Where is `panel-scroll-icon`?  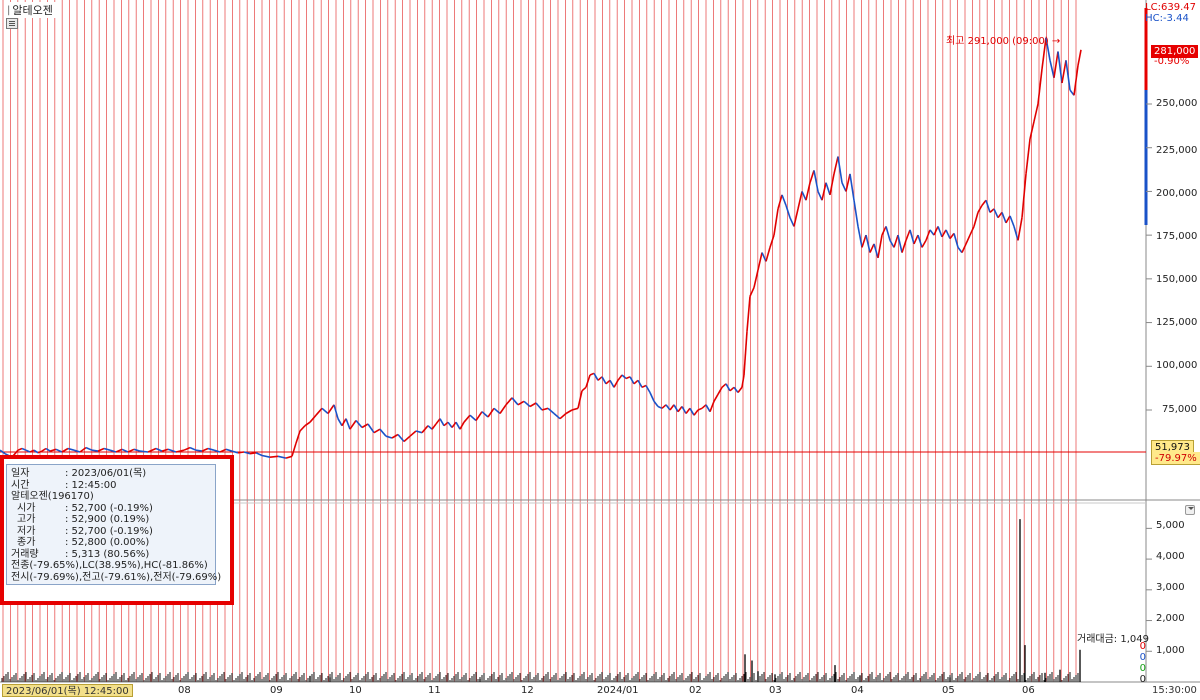
panel-scroll-icon is located at coordinates (1190, 510).